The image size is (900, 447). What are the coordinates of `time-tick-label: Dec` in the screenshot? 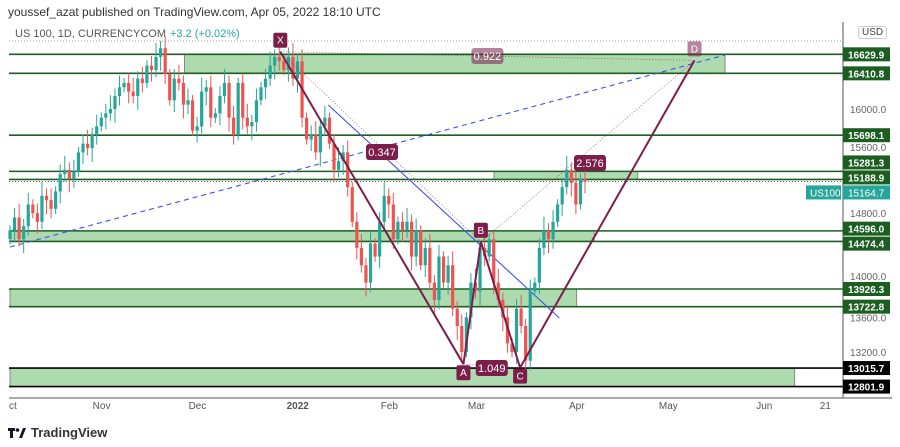 It's located at (198, 406).